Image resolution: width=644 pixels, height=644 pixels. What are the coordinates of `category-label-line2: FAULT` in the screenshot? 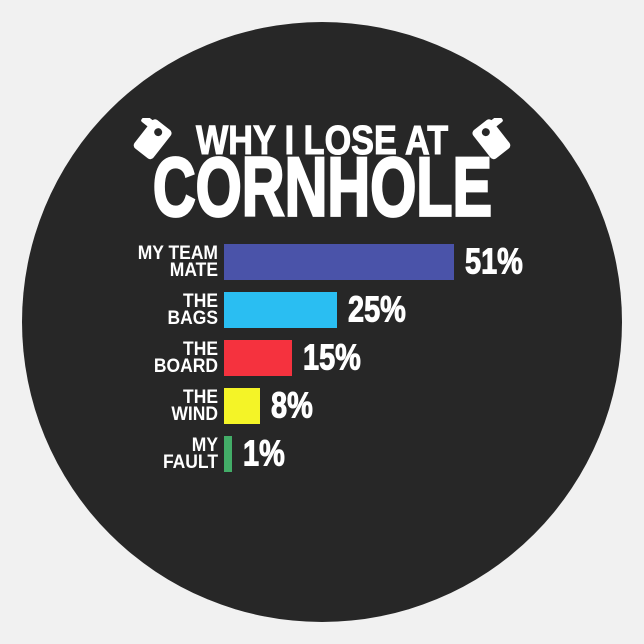 It's located at (190, 462).